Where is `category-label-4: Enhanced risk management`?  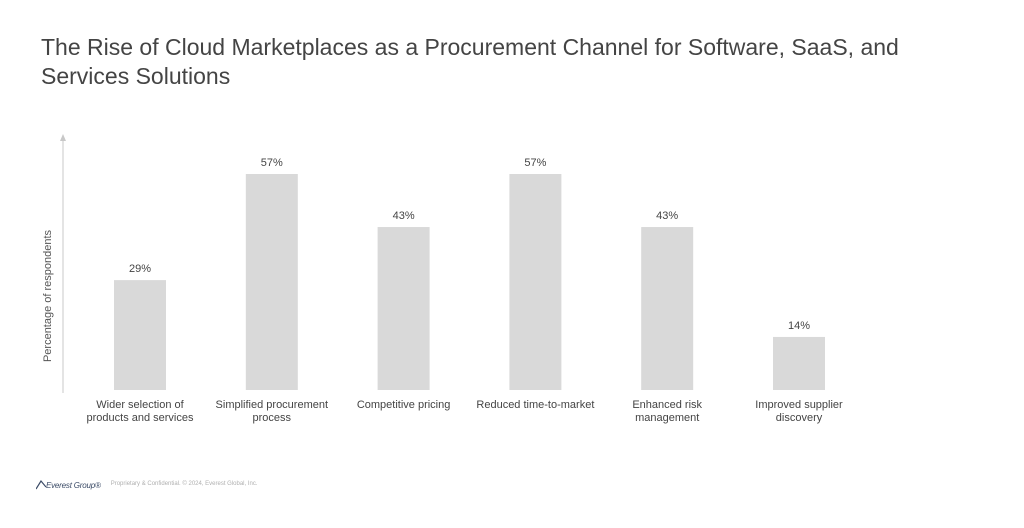 category-label-4: Enhanced risk management is located at coordinates (667, 411).